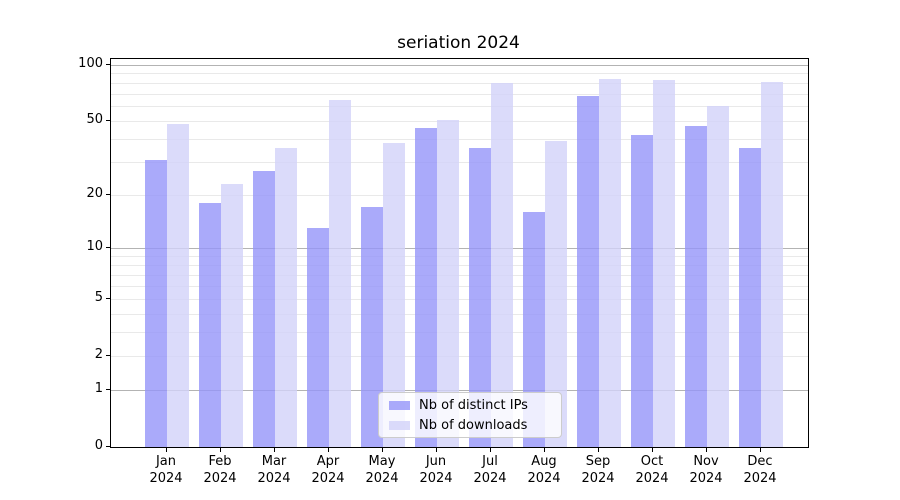 Image resolution: width=900 pixels, height=500 pixels. I want to click on bar-oct-downloads, so click(664, 263).